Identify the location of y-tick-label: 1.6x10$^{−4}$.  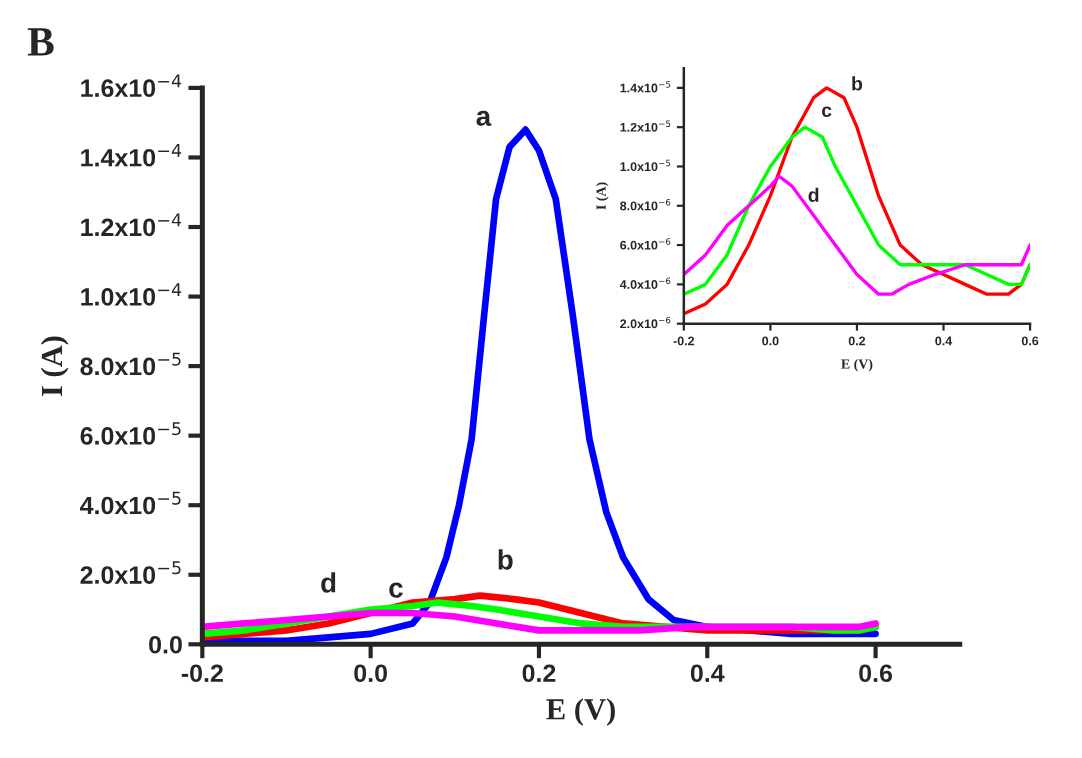
(131, 86).